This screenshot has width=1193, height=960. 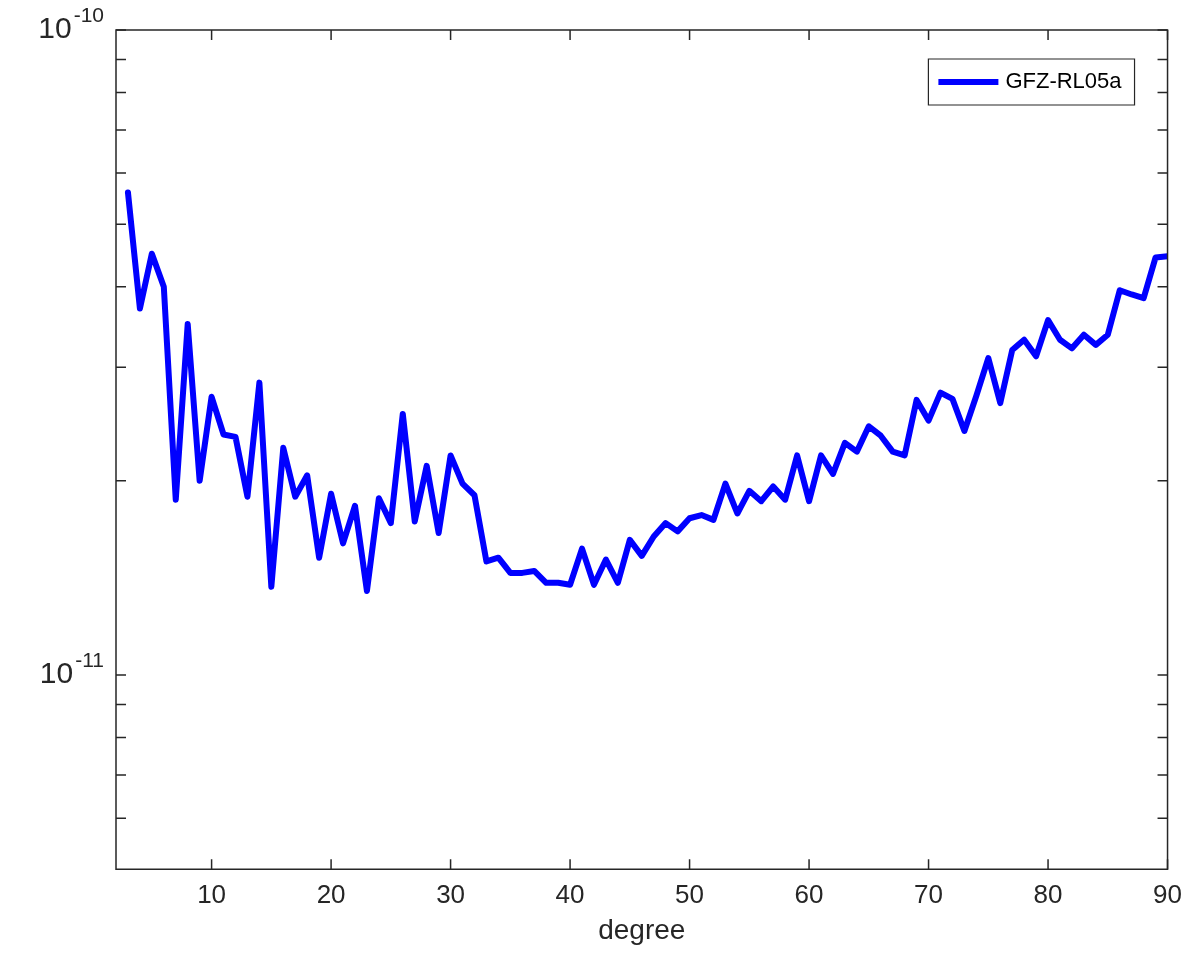 What do you see at coordinates (690, 893) in the screenshot?
I see `x-tick-label: 50` at bounding box center [690, 893].